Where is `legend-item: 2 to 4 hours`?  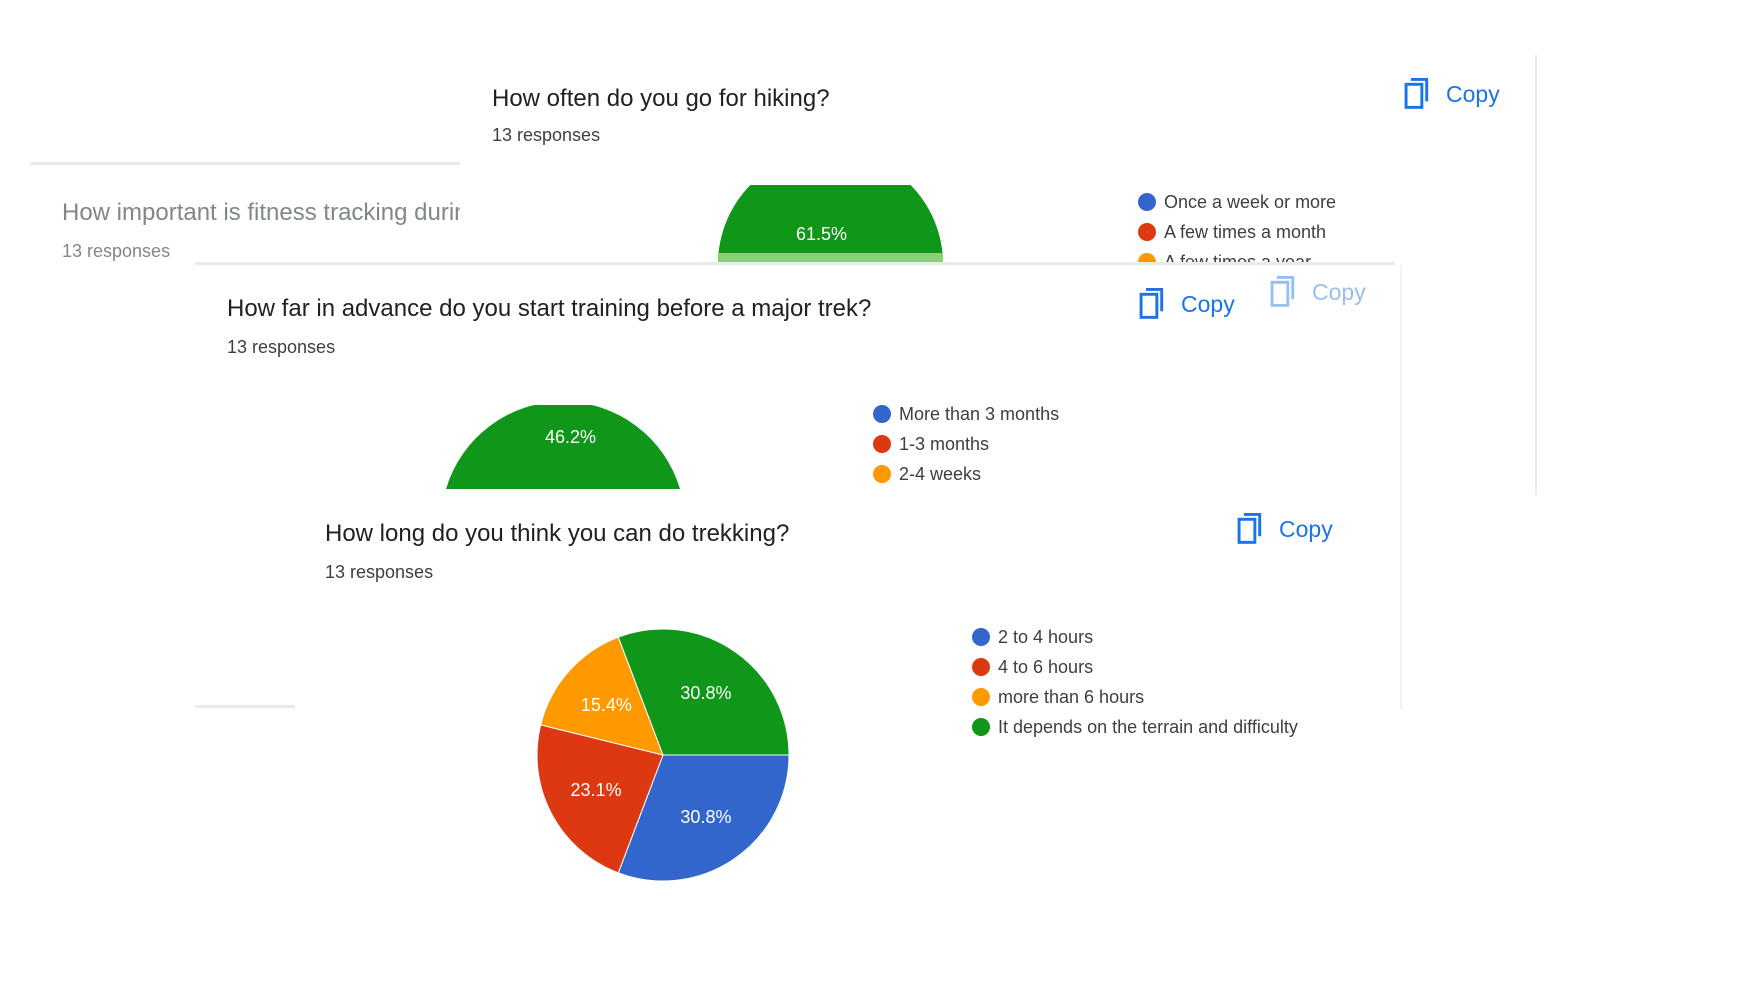 legend-item: 2 to 4 hours is located at coordinates (1135, 637).